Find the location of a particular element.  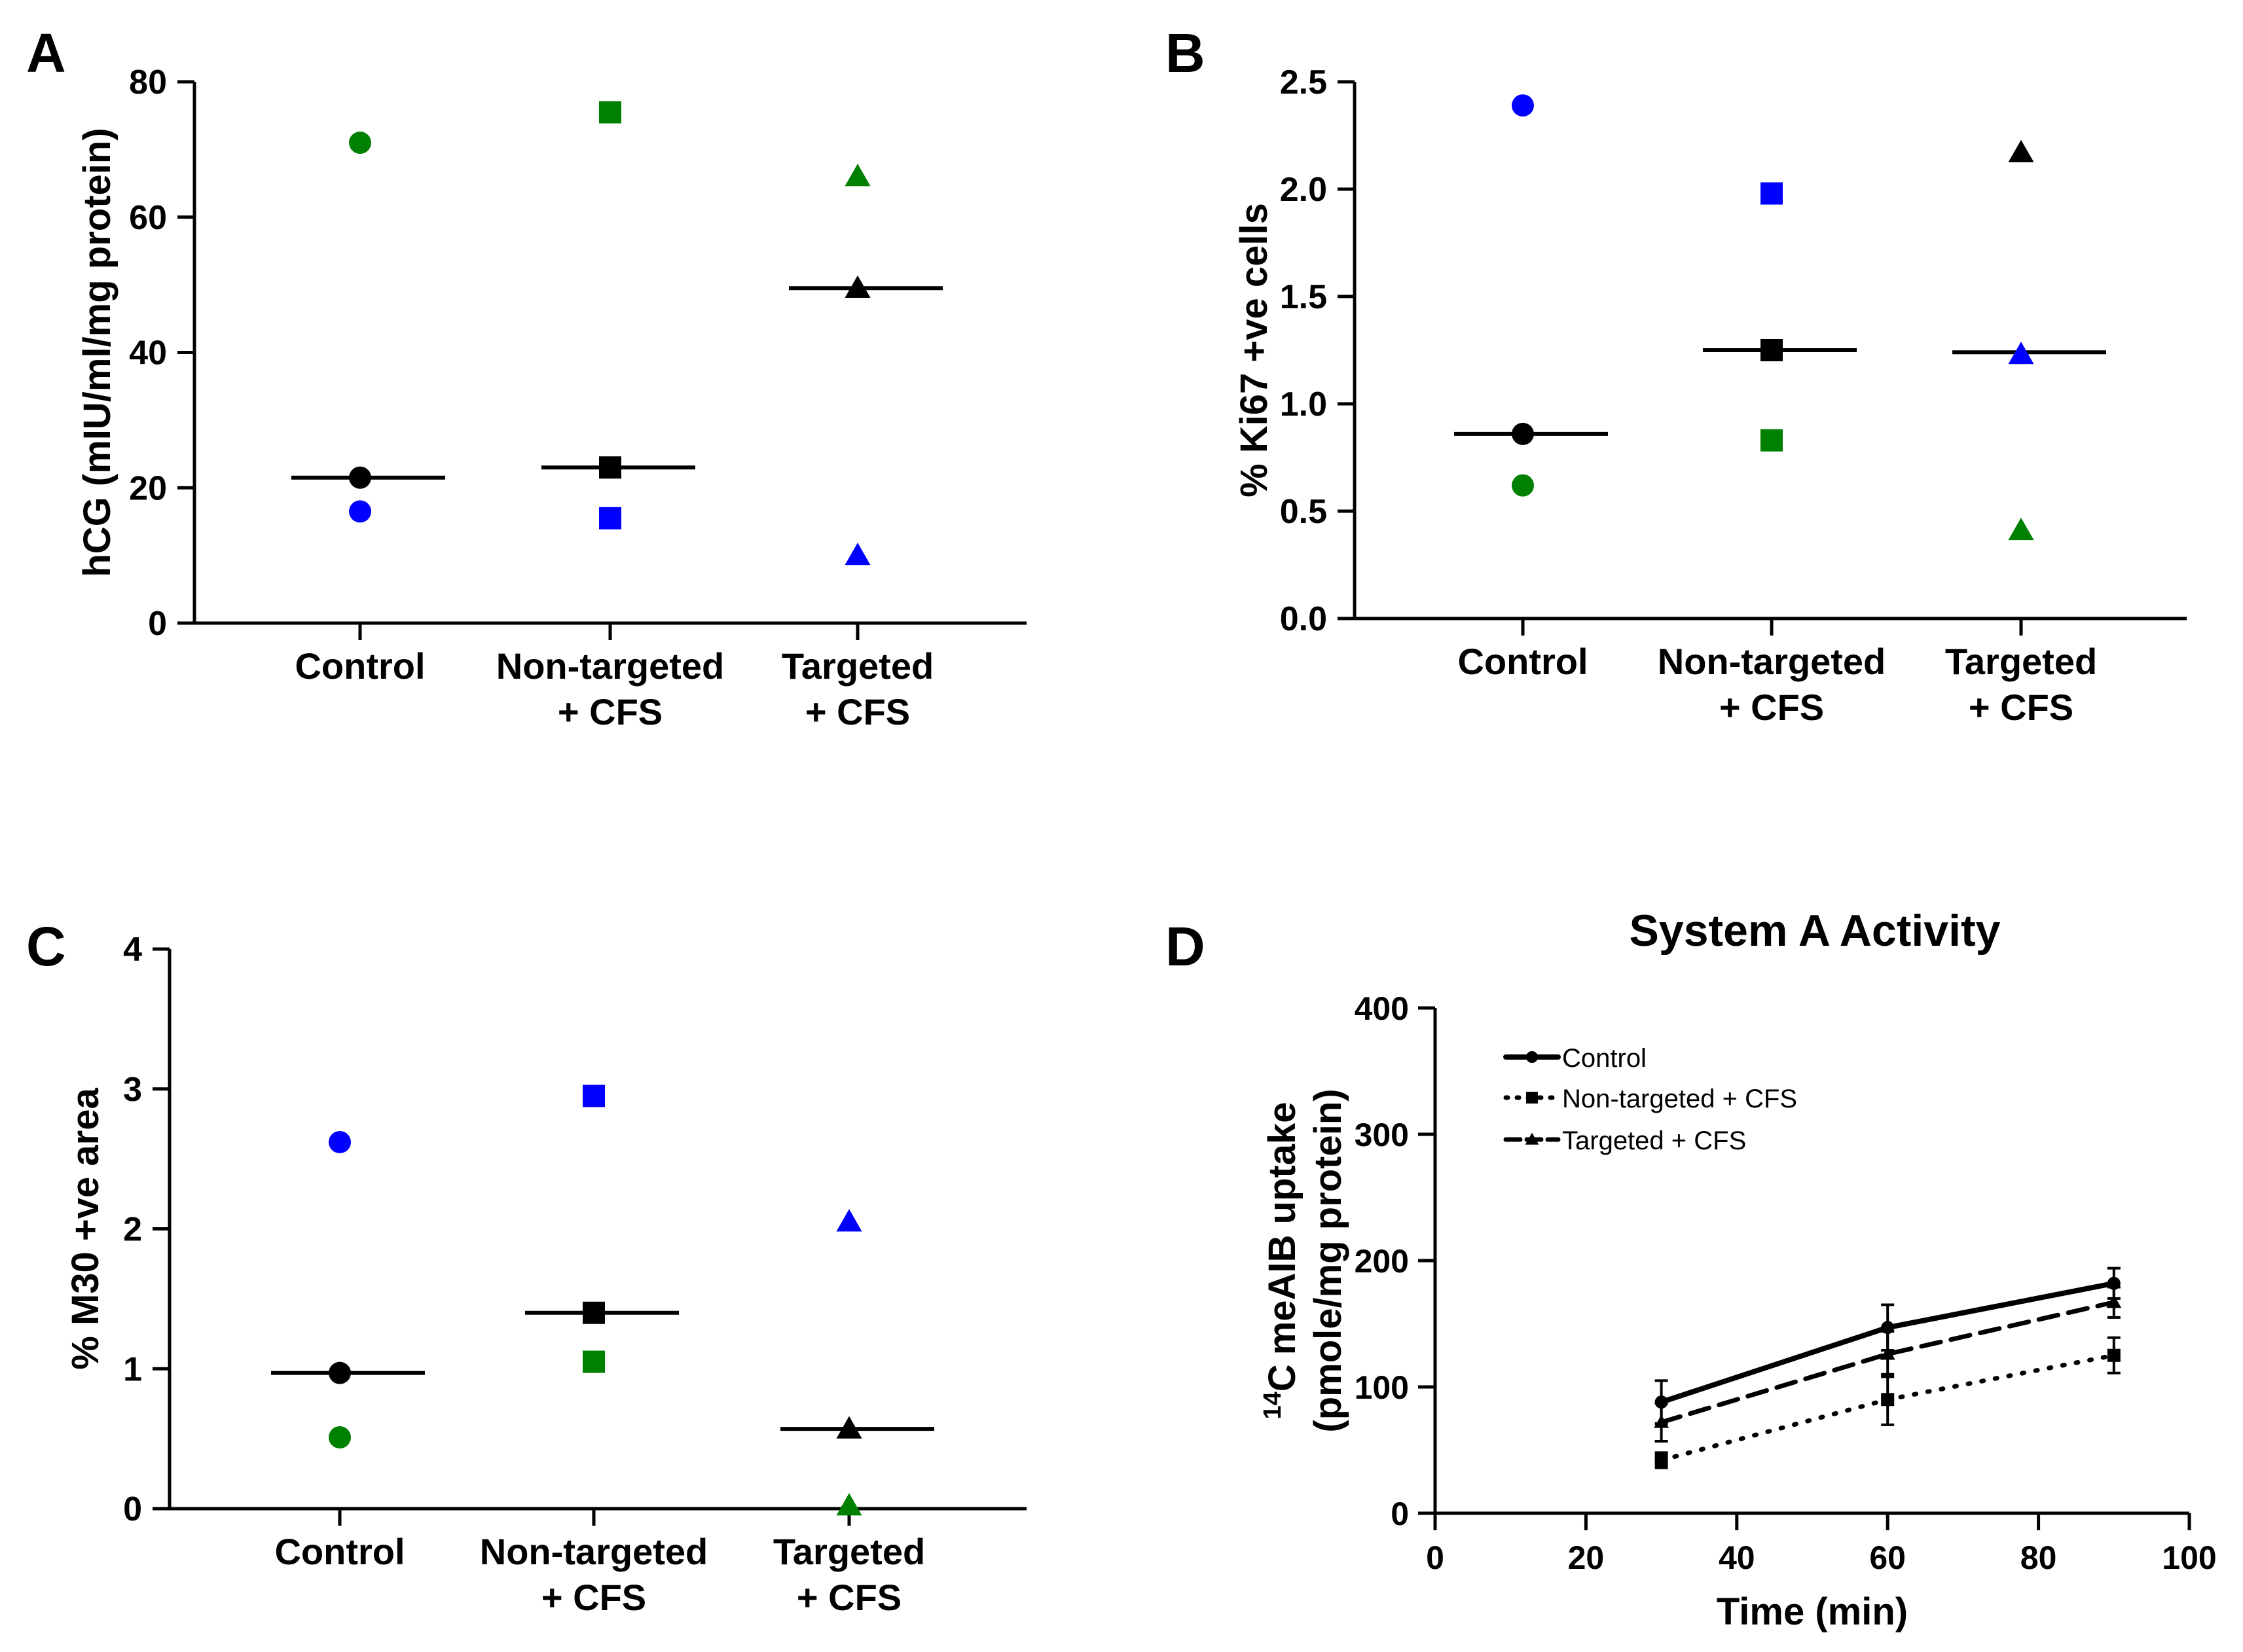

panel-label-d: D is located at coordinates (1185, 947).